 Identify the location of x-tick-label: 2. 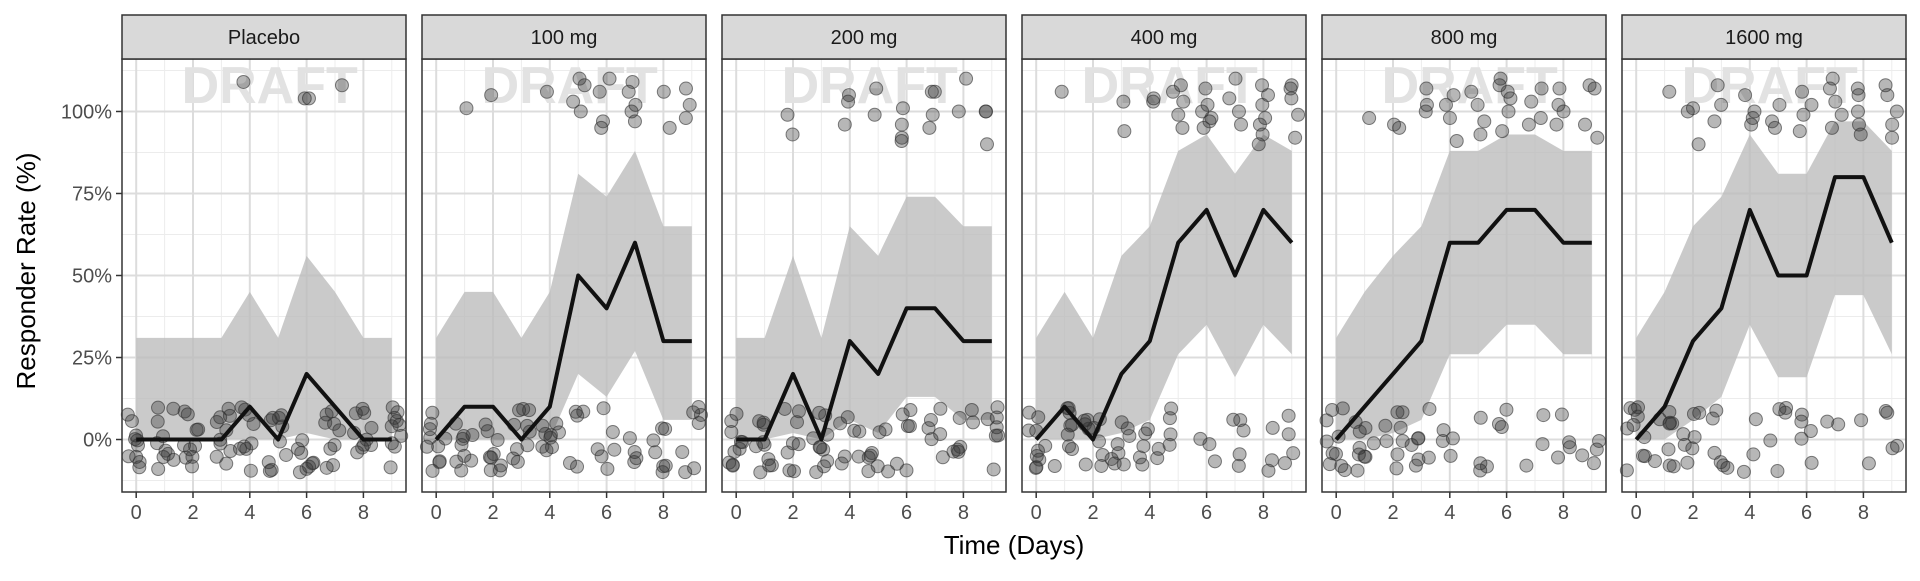
(1692, 513).